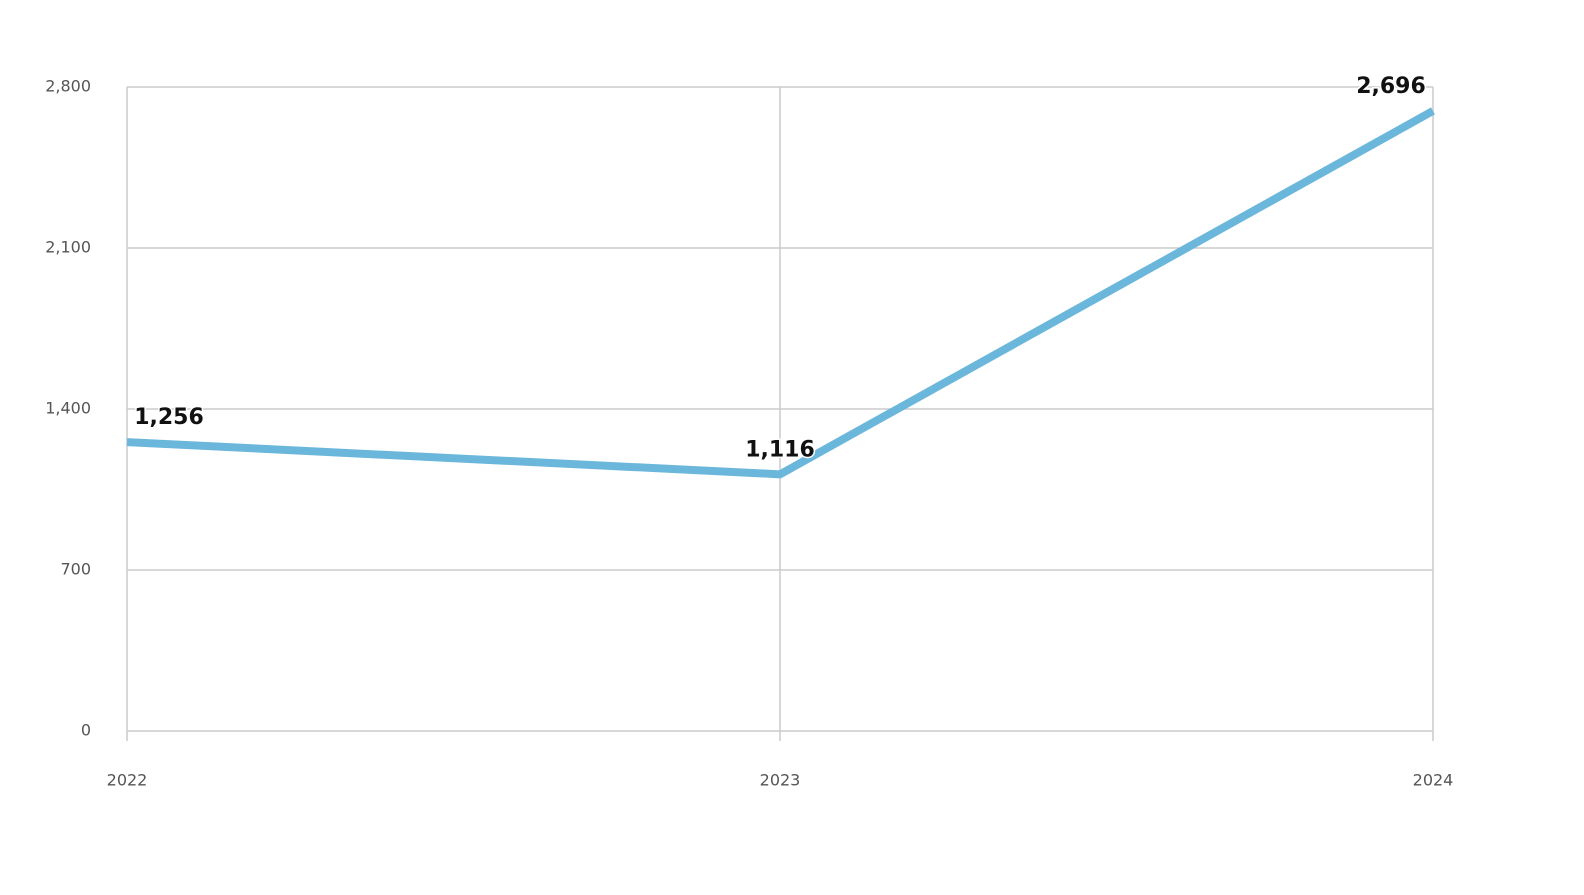 The image size is (1584, 895). I want to click on y-tick-label: 0, so click(86, 730).